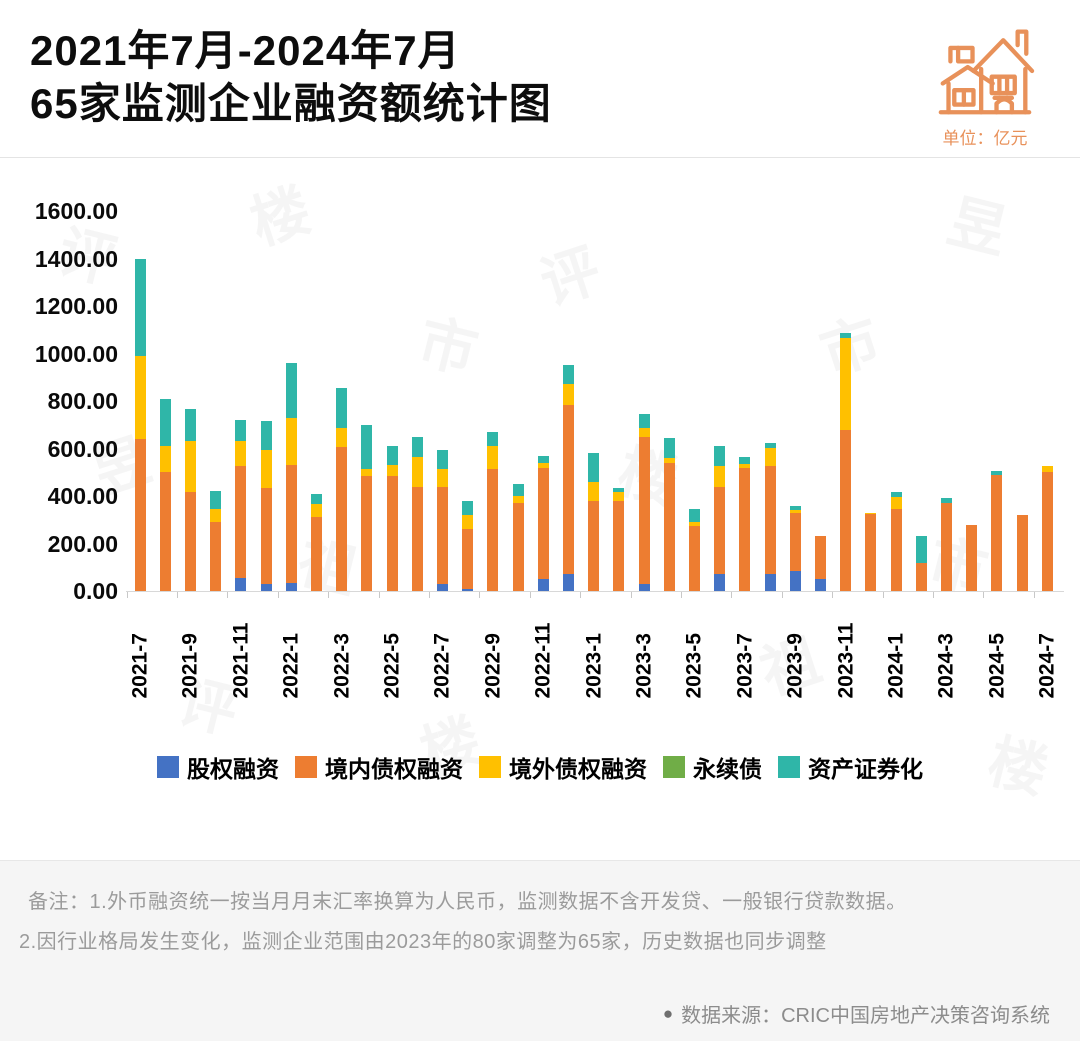  Describe the element at coordinates (543, 660) in the screenshot. I see `x-axis-label-2022-11: 2022-11` at that location.